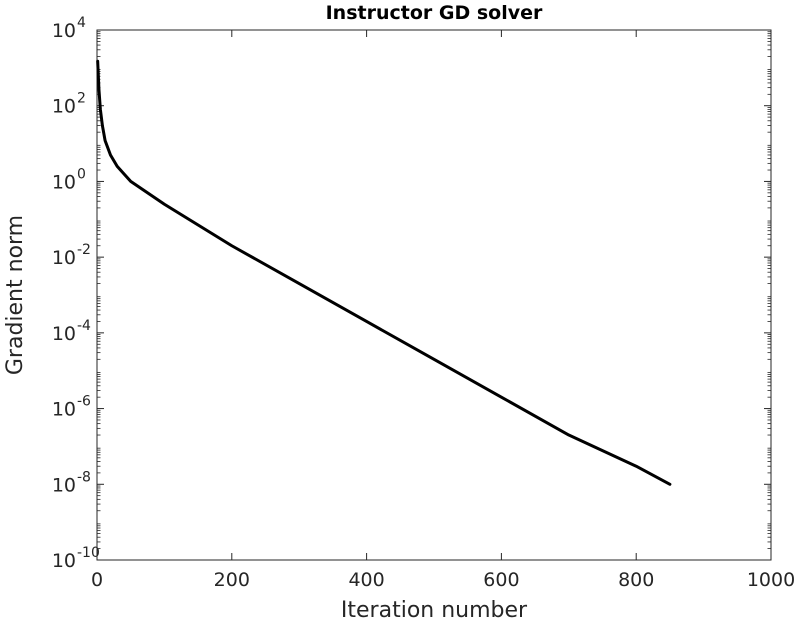 This screenshot has width=799, height=621. I want to click on y-tick-exponent: -8, so click(84, 477).